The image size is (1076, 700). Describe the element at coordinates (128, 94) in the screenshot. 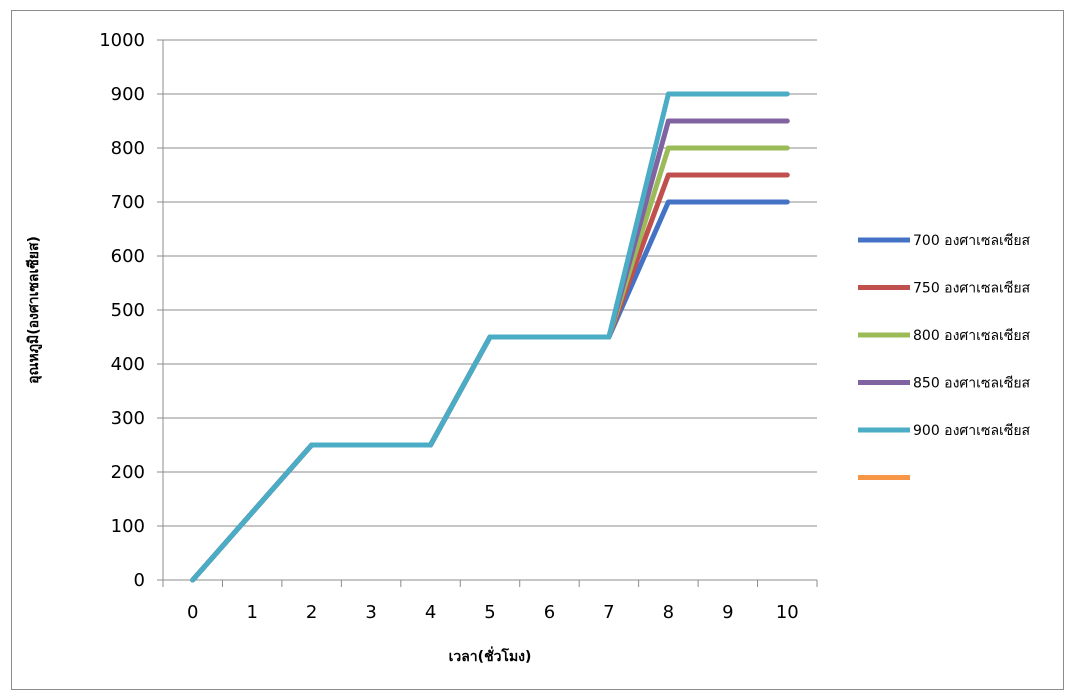

I see `y-tick-label: 900` at that location.